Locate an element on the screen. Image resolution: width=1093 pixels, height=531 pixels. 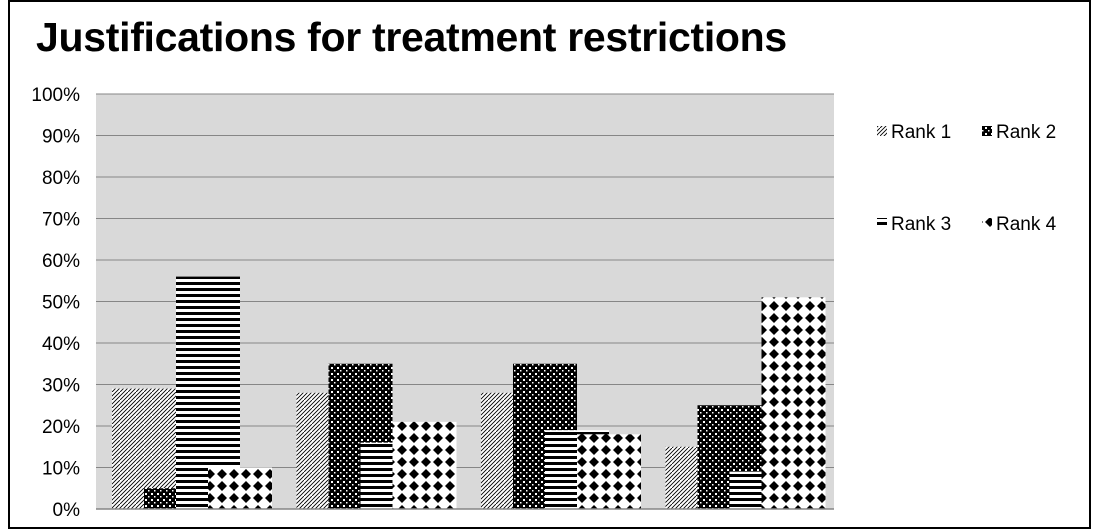
legend-label-rank-3: Rank 3 is located at coordinates (921, 224).